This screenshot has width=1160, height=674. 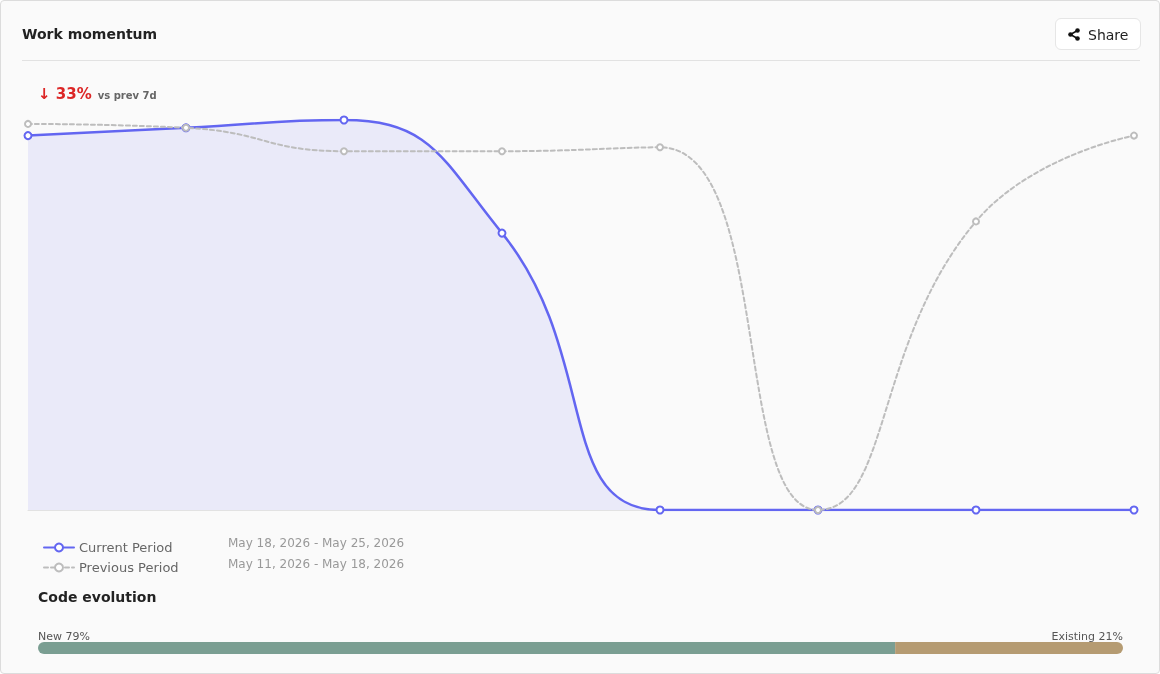 I want to click on data-label: Existing 21%, so click(x=1087, y=636).